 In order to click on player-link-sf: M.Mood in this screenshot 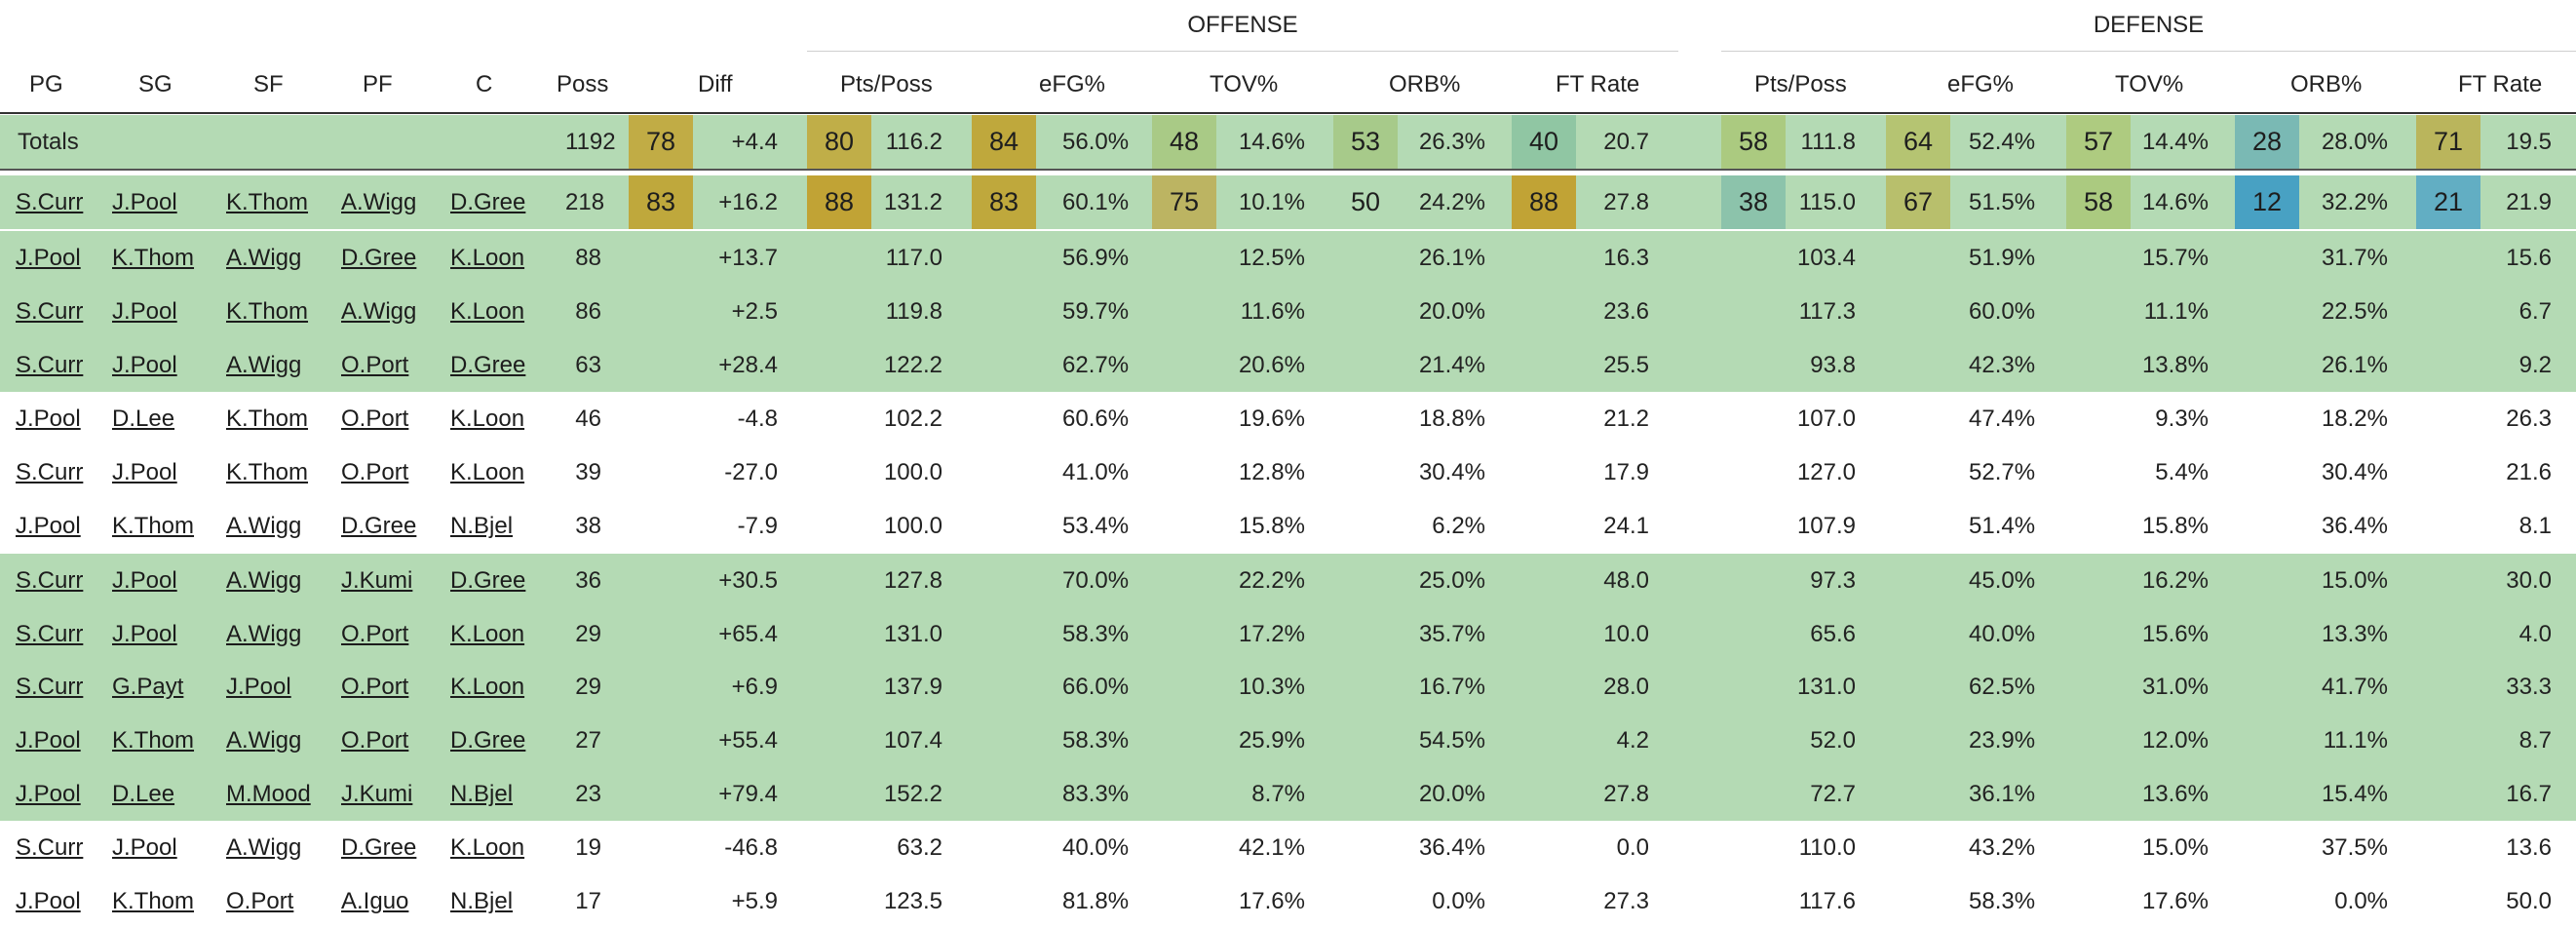, I will do `click(268, 794)`.